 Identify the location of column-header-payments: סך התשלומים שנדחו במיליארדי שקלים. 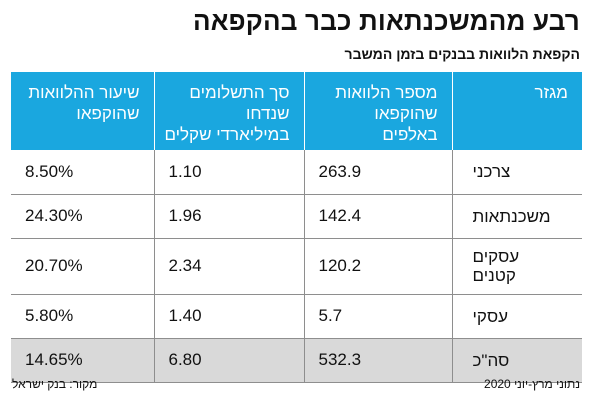
(228, 111).